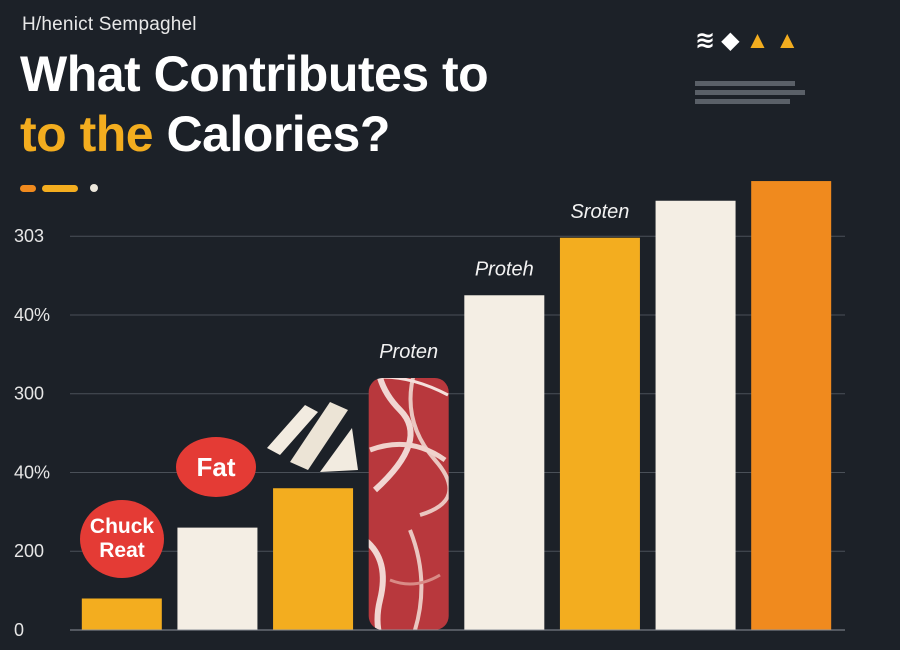 The image size is (900, 650). I want to click on brand-mark-icon: ≋ ◆ ▲ ▲, so click(747, 40).